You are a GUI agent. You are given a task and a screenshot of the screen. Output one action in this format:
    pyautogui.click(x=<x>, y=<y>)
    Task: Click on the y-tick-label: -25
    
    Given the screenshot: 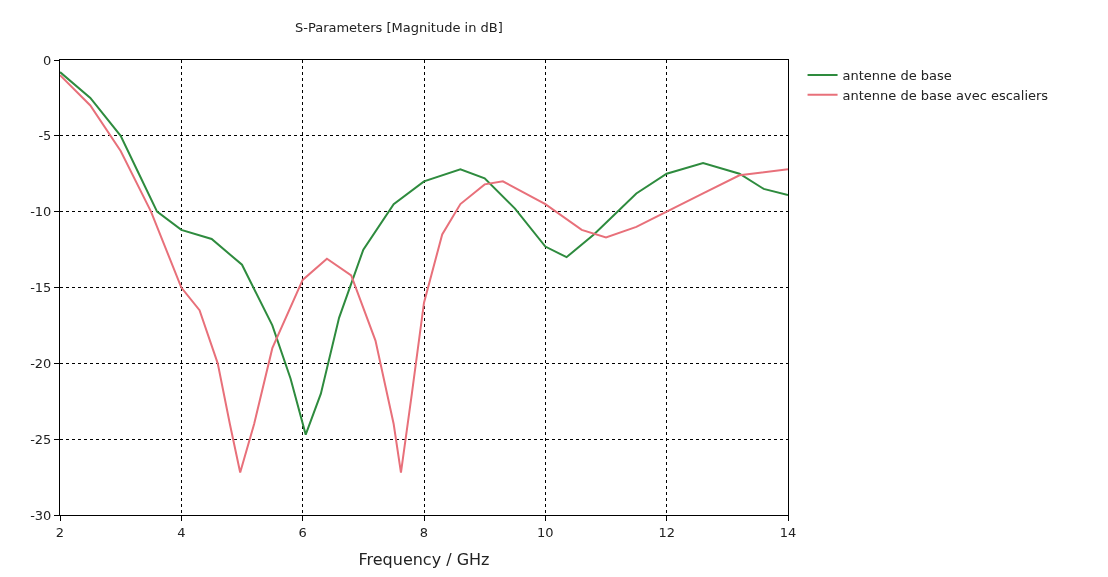 What is the action you would take?
    pyautogui.click(x=41, y=439)
    